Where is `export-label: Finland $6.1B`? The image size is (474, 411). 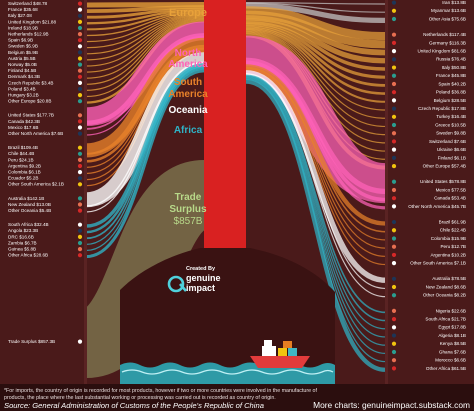
export-label: Finland $6.1B is located at coordinates (452, 157).